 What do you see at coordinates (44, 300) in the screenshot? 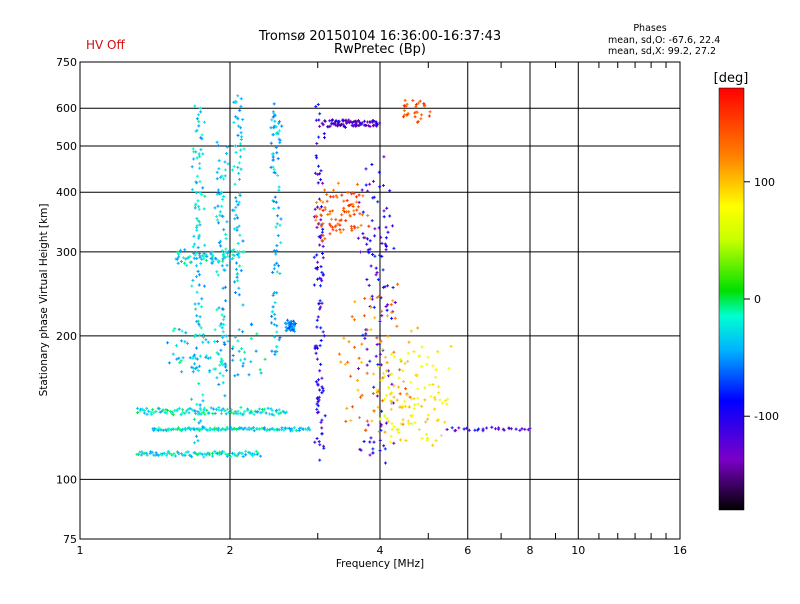
I see `y-axis-label: Stationary phase Virtual Height [km]` at bounding box center [44, 300].